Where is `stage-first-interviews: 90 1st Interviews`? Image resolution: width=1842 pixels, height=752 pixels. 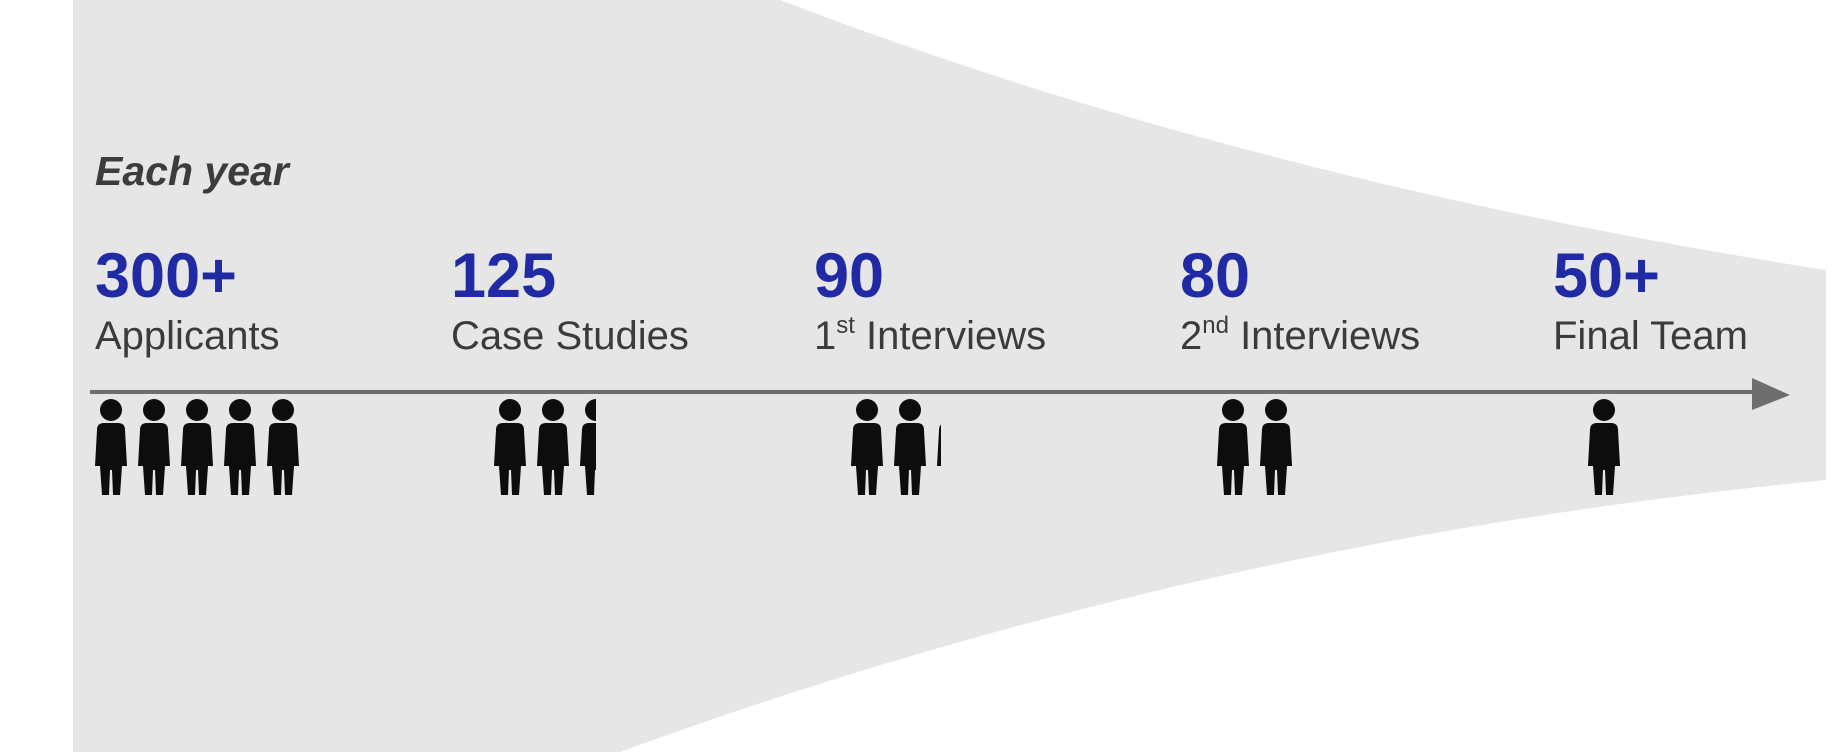 stage-first-interviews: 90 1st Interviews is located at coordinates (930, 300).